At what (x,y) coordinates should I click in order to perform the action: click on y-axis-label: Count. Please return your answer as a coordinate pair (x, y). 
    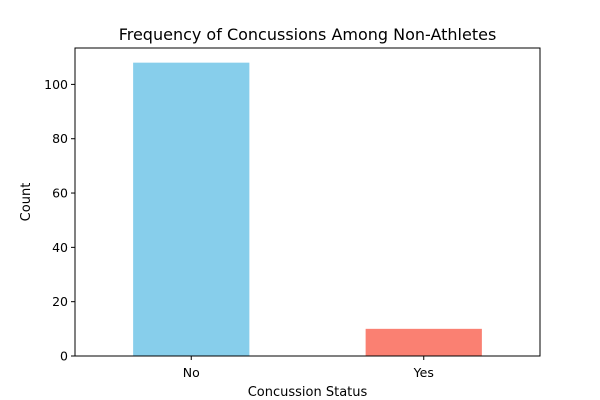
    Looking at the image, I should click on (26, 202).